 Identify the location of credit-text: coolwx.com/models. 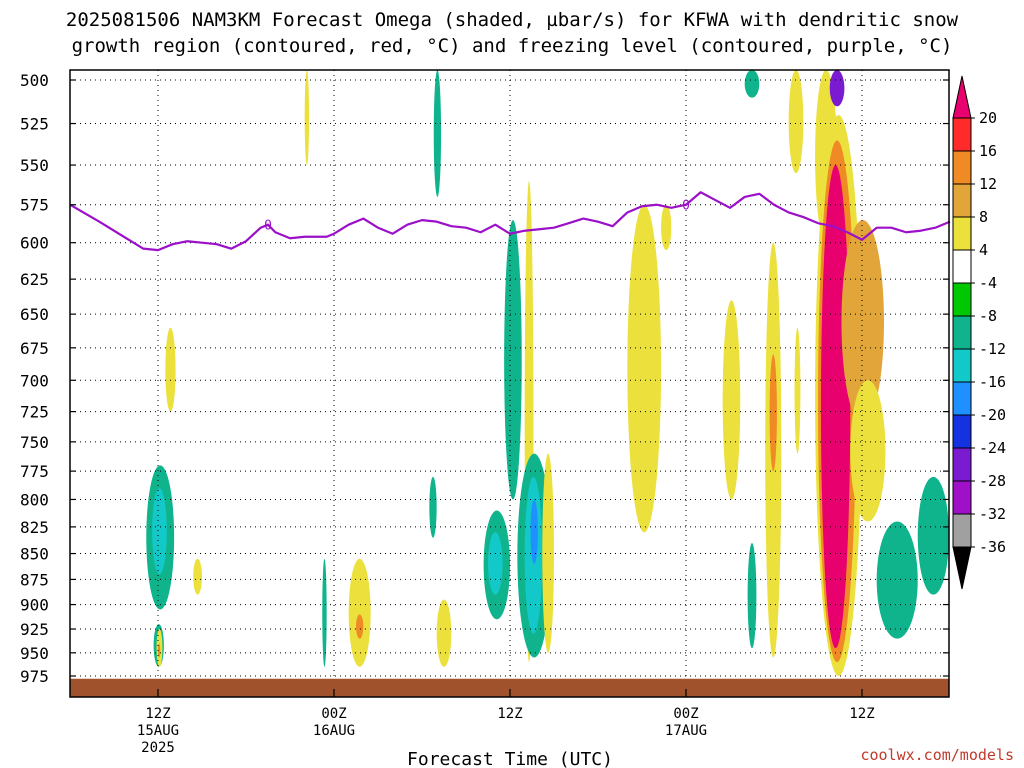
(937, 755).